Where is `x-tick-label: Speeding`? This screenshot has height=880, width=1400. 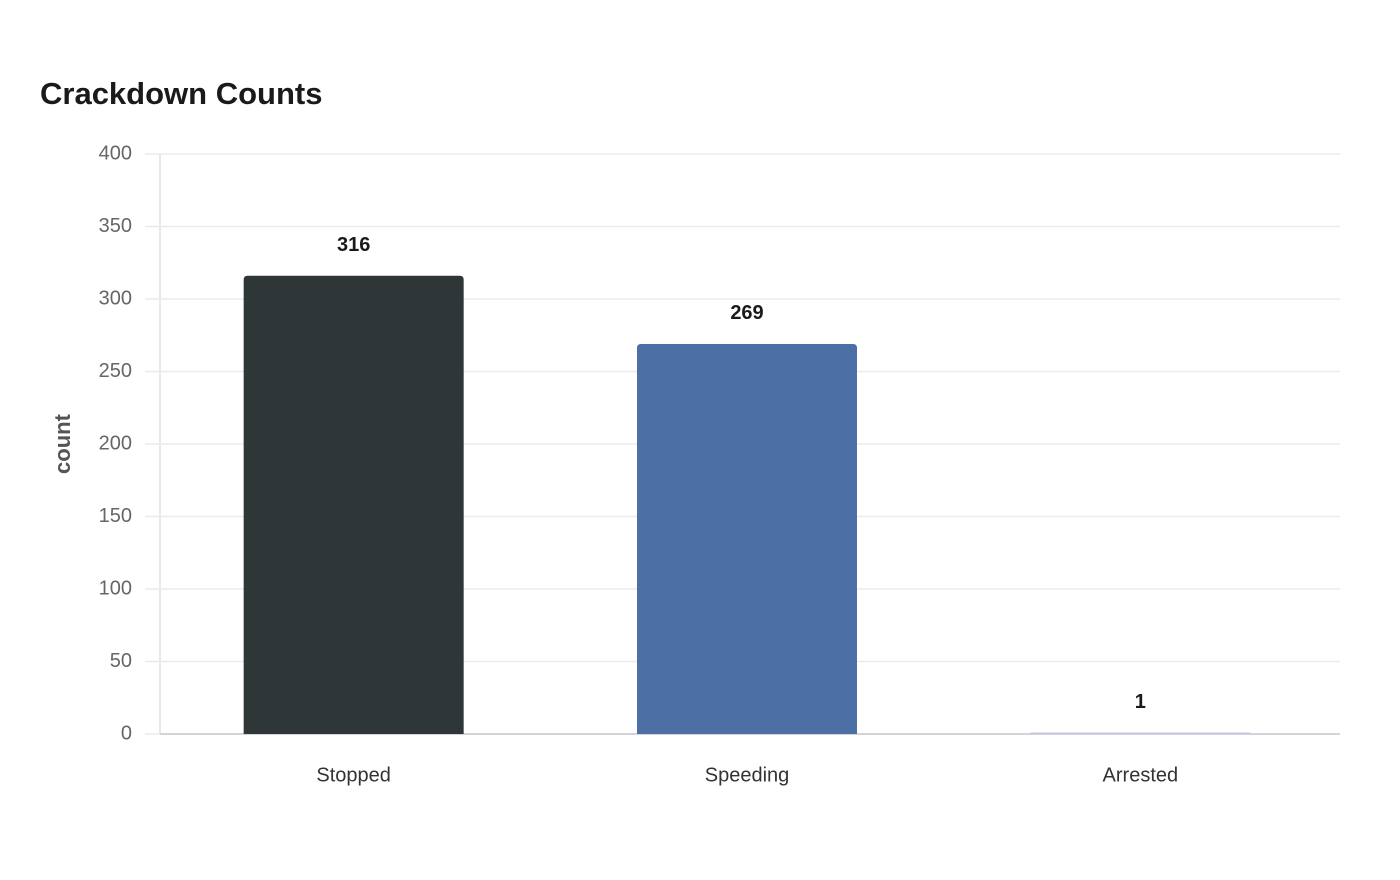
x-tick-label: Speeding is located at coordinates (747, 775).